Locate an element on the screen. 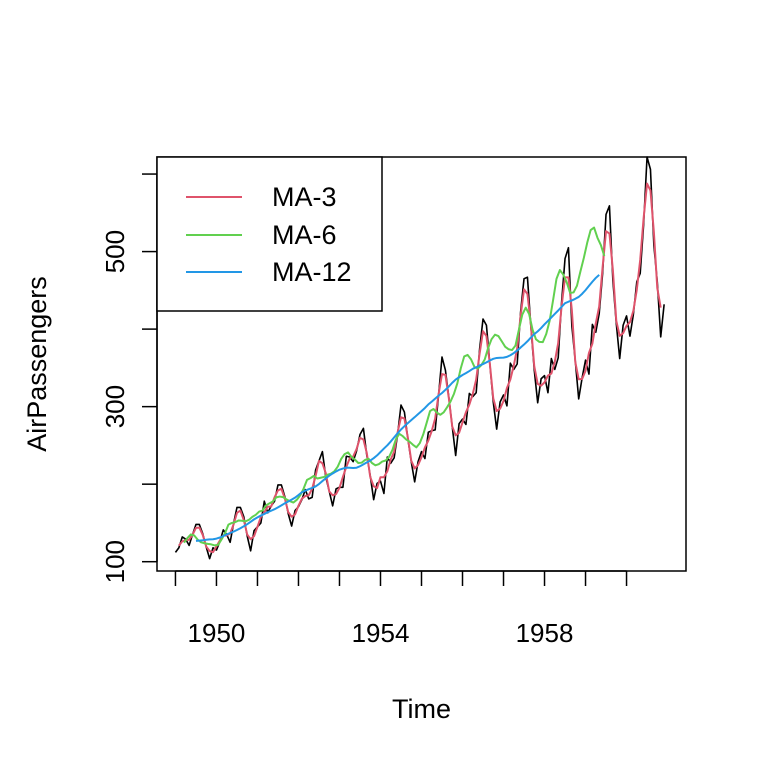  x-axis: 1950 1954 1958 is located at coordinates (401, 609).